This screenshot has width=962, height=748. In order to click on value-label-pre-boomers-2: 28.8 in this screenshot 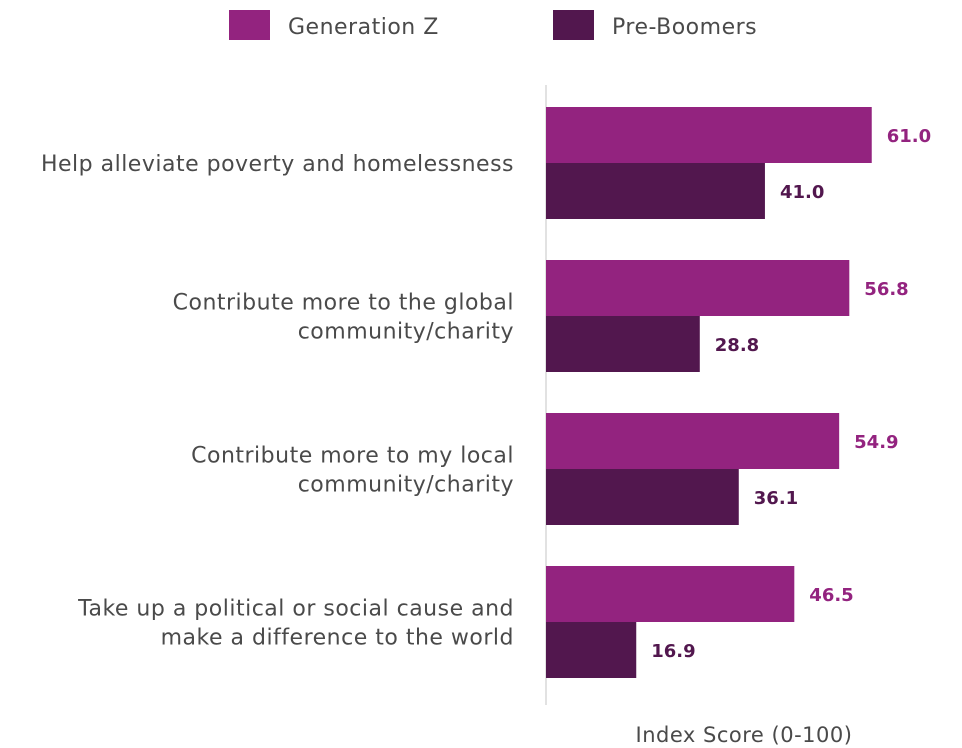, I will do `click(737, 345)`.